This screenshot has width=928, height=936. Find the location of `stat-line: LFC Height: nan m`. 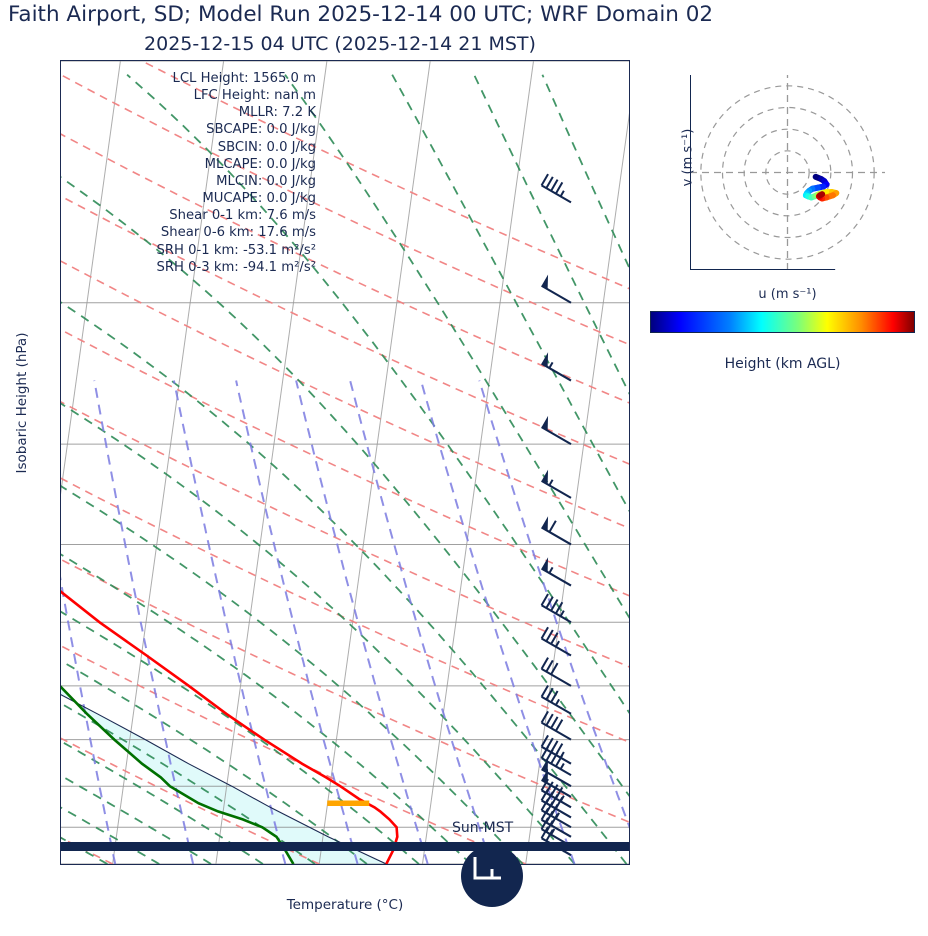

stat-line: LFC Height: nan m is located at coordinates (254, 96).